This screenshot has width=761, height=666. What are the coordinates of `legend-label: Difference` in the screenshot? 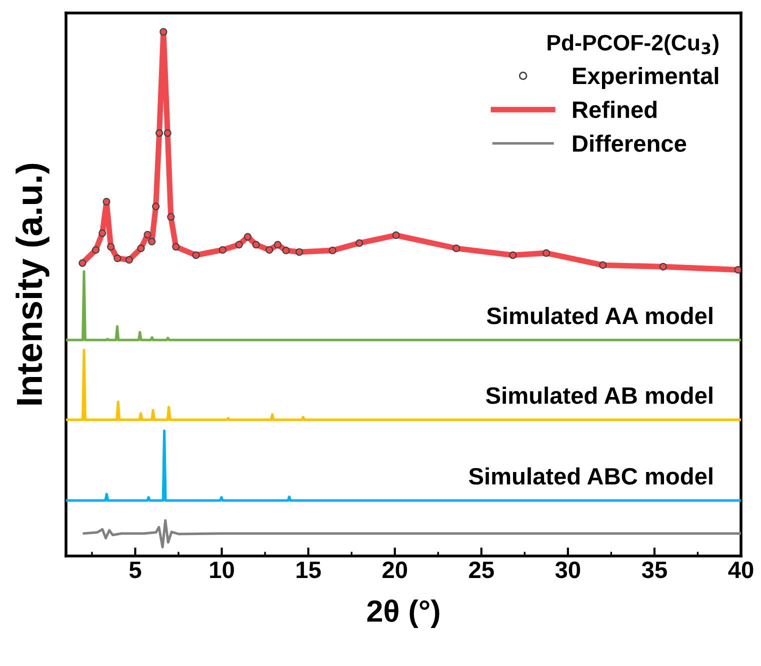 It's located at (629, 143).